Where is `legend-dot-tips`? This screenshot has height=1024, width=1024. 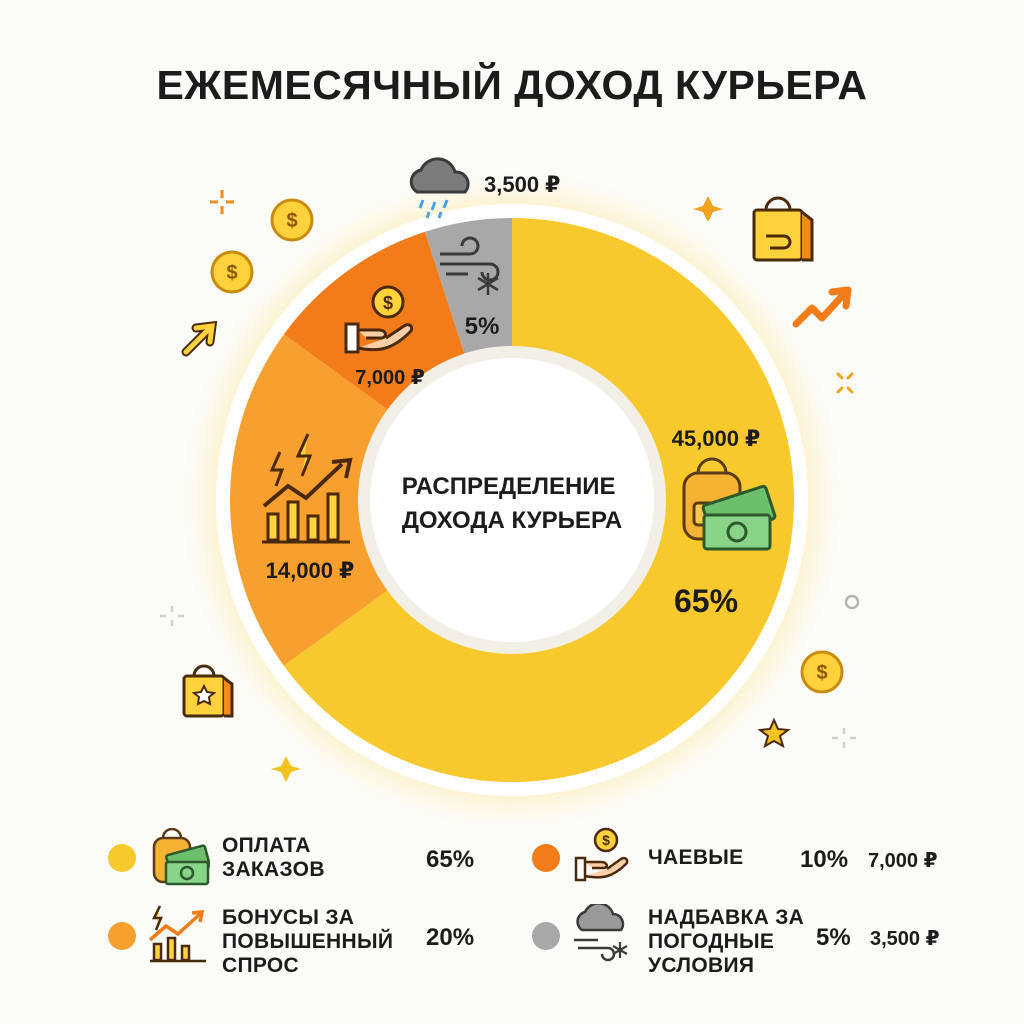 legend-dot-tips is located at coordinates (546, 858).